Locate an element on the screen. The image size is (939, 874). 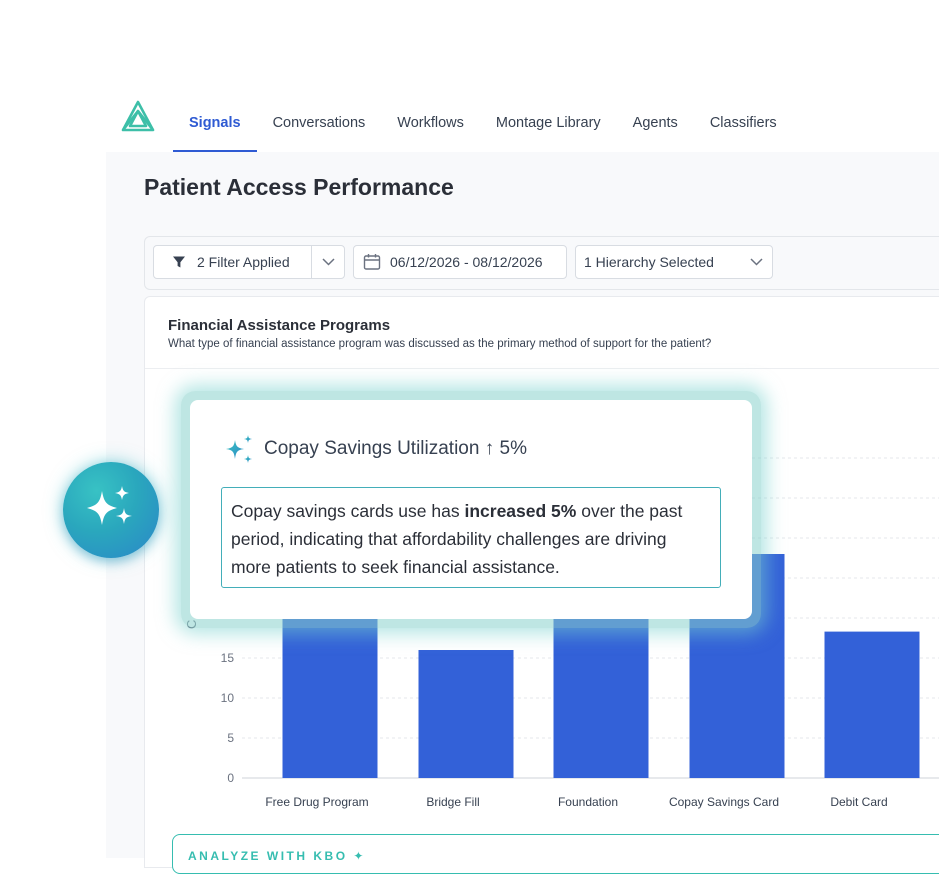
hierarchy-label: 1 Hierarchy Selected is located at coordinates (649, 262).